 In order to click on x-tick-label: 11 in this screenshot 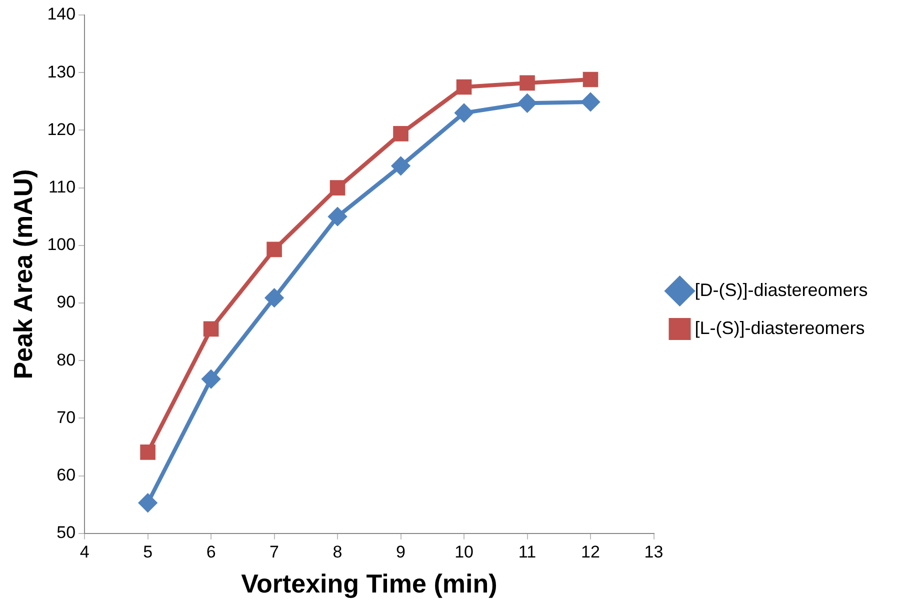, I will do `click(527, 552)`.